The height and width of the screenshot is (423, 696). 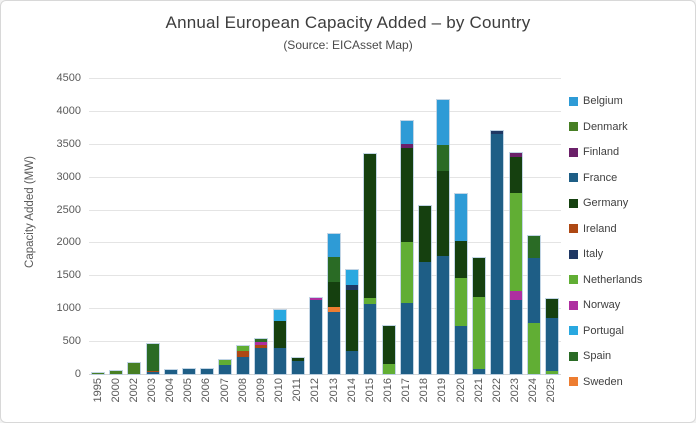 What do you see at coordinates (552, 336) in the screenshot?
I see `bar-2025` at bounding box center [552, 336].